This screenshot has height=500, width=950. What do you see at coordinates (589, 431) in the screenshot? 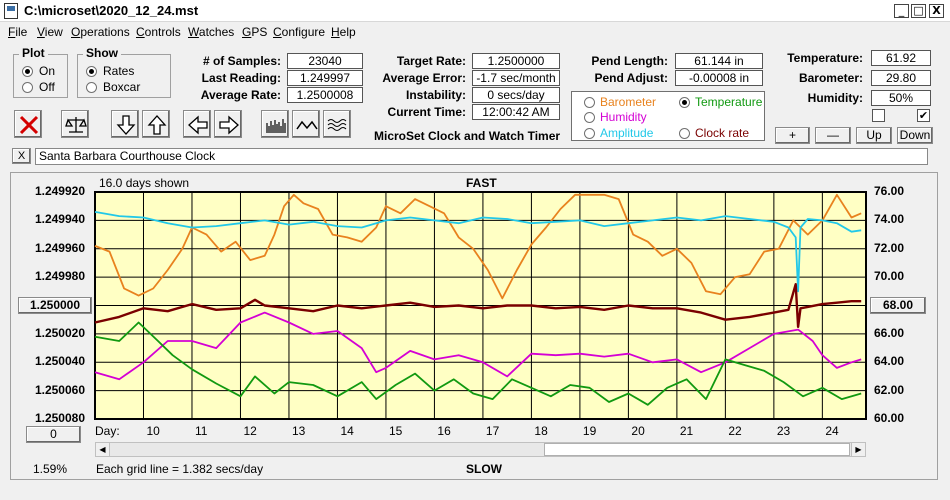
I see `day-tick-label: 19` at bounding box center [589, 431].